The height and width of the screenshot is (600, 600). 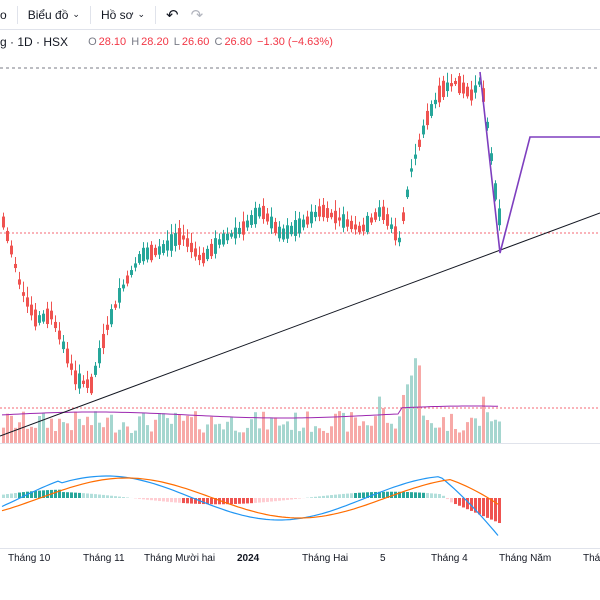 What do you see at coordinates (56, 42) in the screenshot?
I see `exchange-label: HSX` at bounding box center [56, 42].